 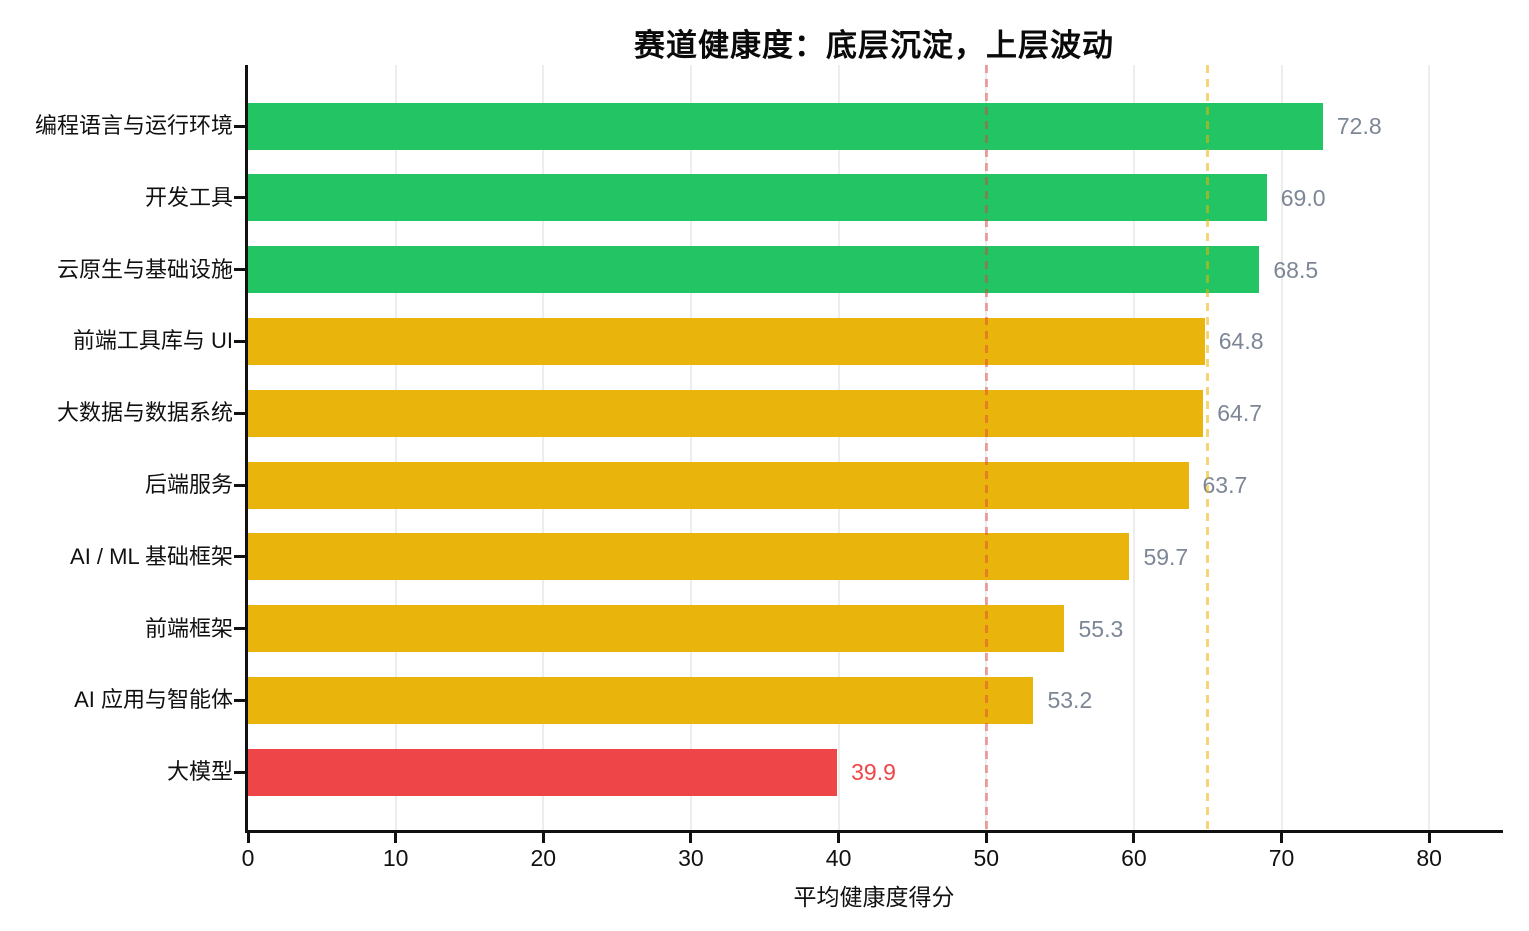 I want to click on gridline-x50, so click(x=986, y=447).